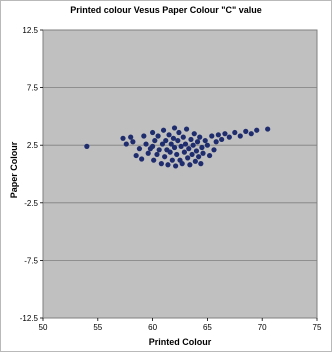 This screenshot has height=352, width=332. What do you see at coordinates (317, 327) in the screenshot?
I see `x-tick-label: 75` at bounding box center [317, 327].